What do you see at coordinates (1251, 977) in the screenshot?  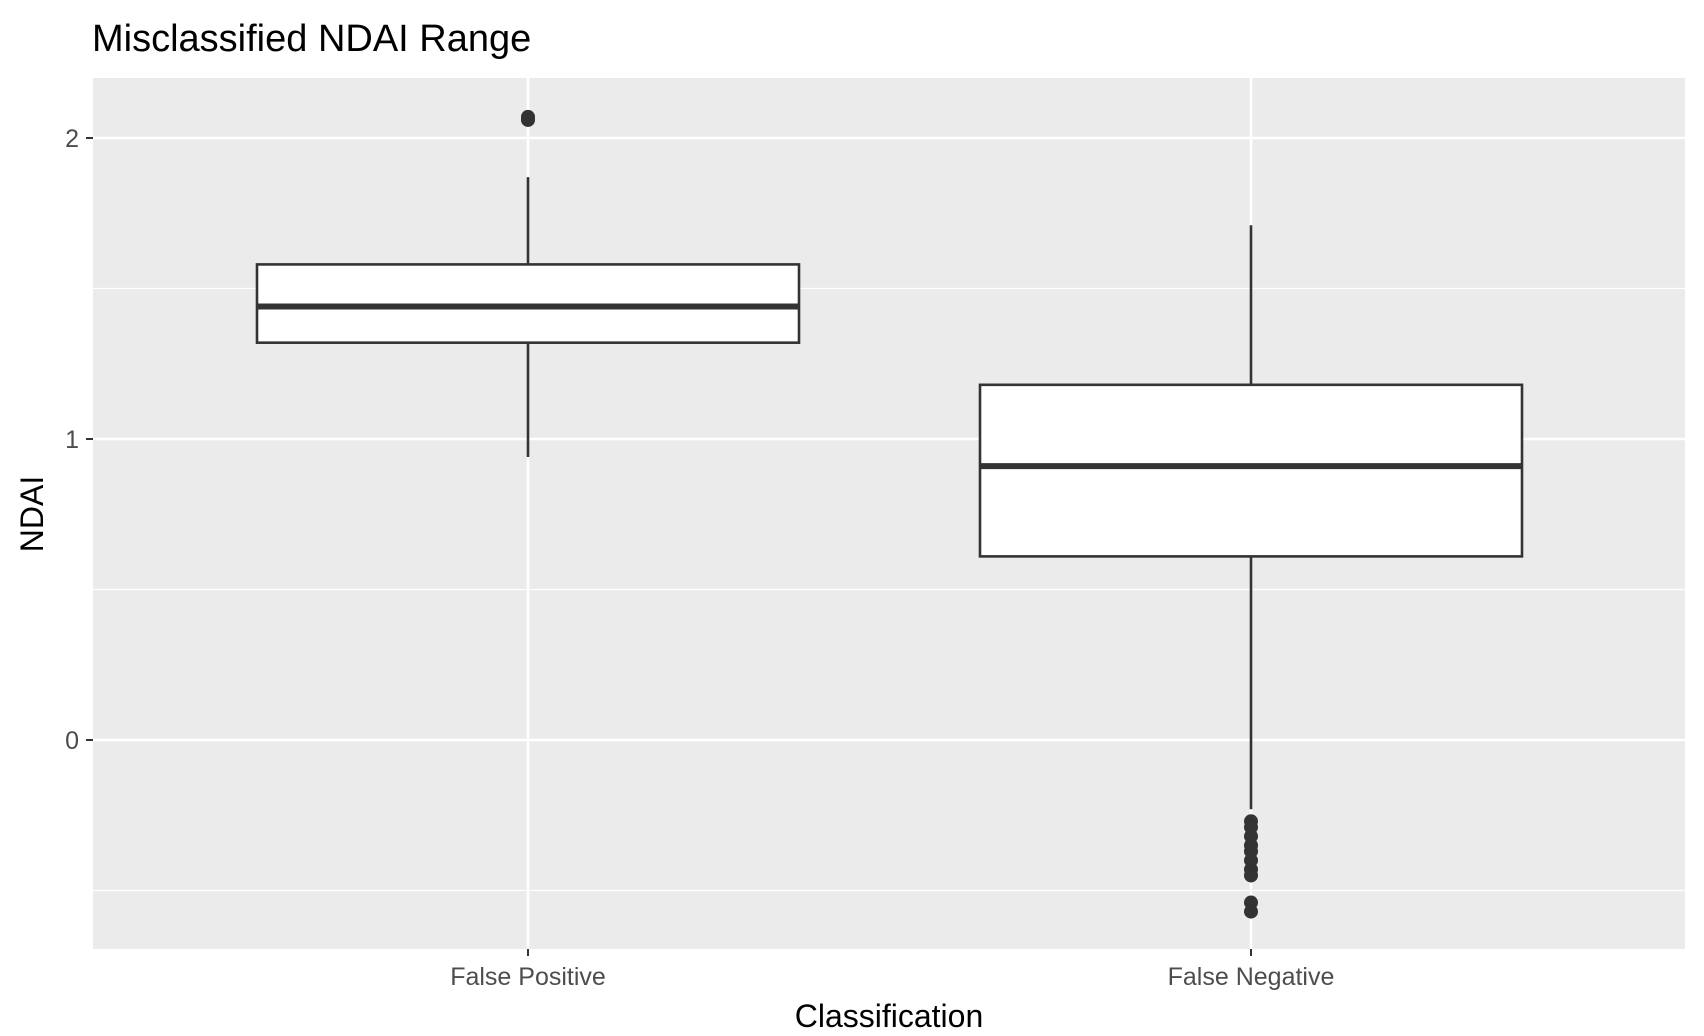 I see `x-tick-label: False Negative` at bounding box center [1251, 977].